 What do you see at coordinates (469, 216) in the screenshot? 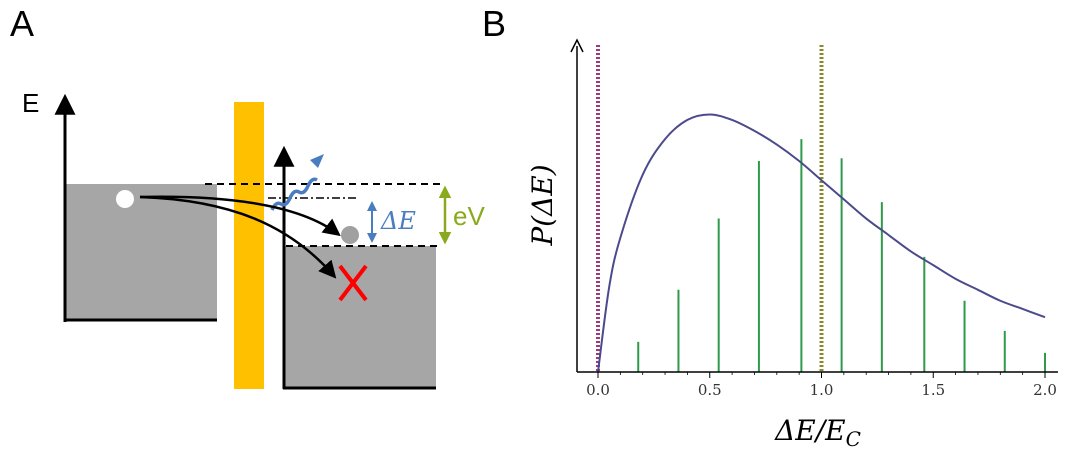
I see `ev-label: eV` at bounding box center [469, 216].